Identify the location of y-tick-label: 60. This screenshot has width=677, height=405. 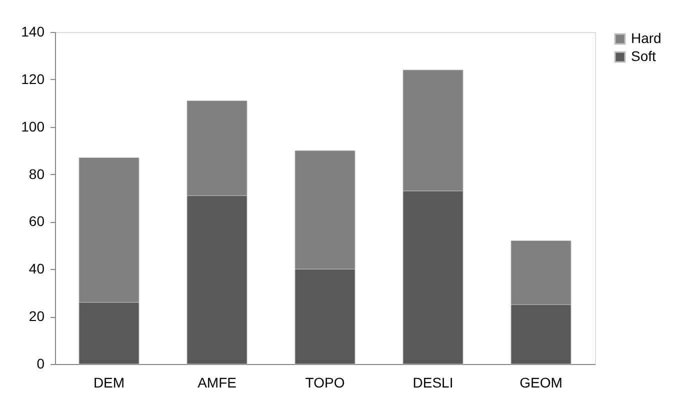
(36, 221).